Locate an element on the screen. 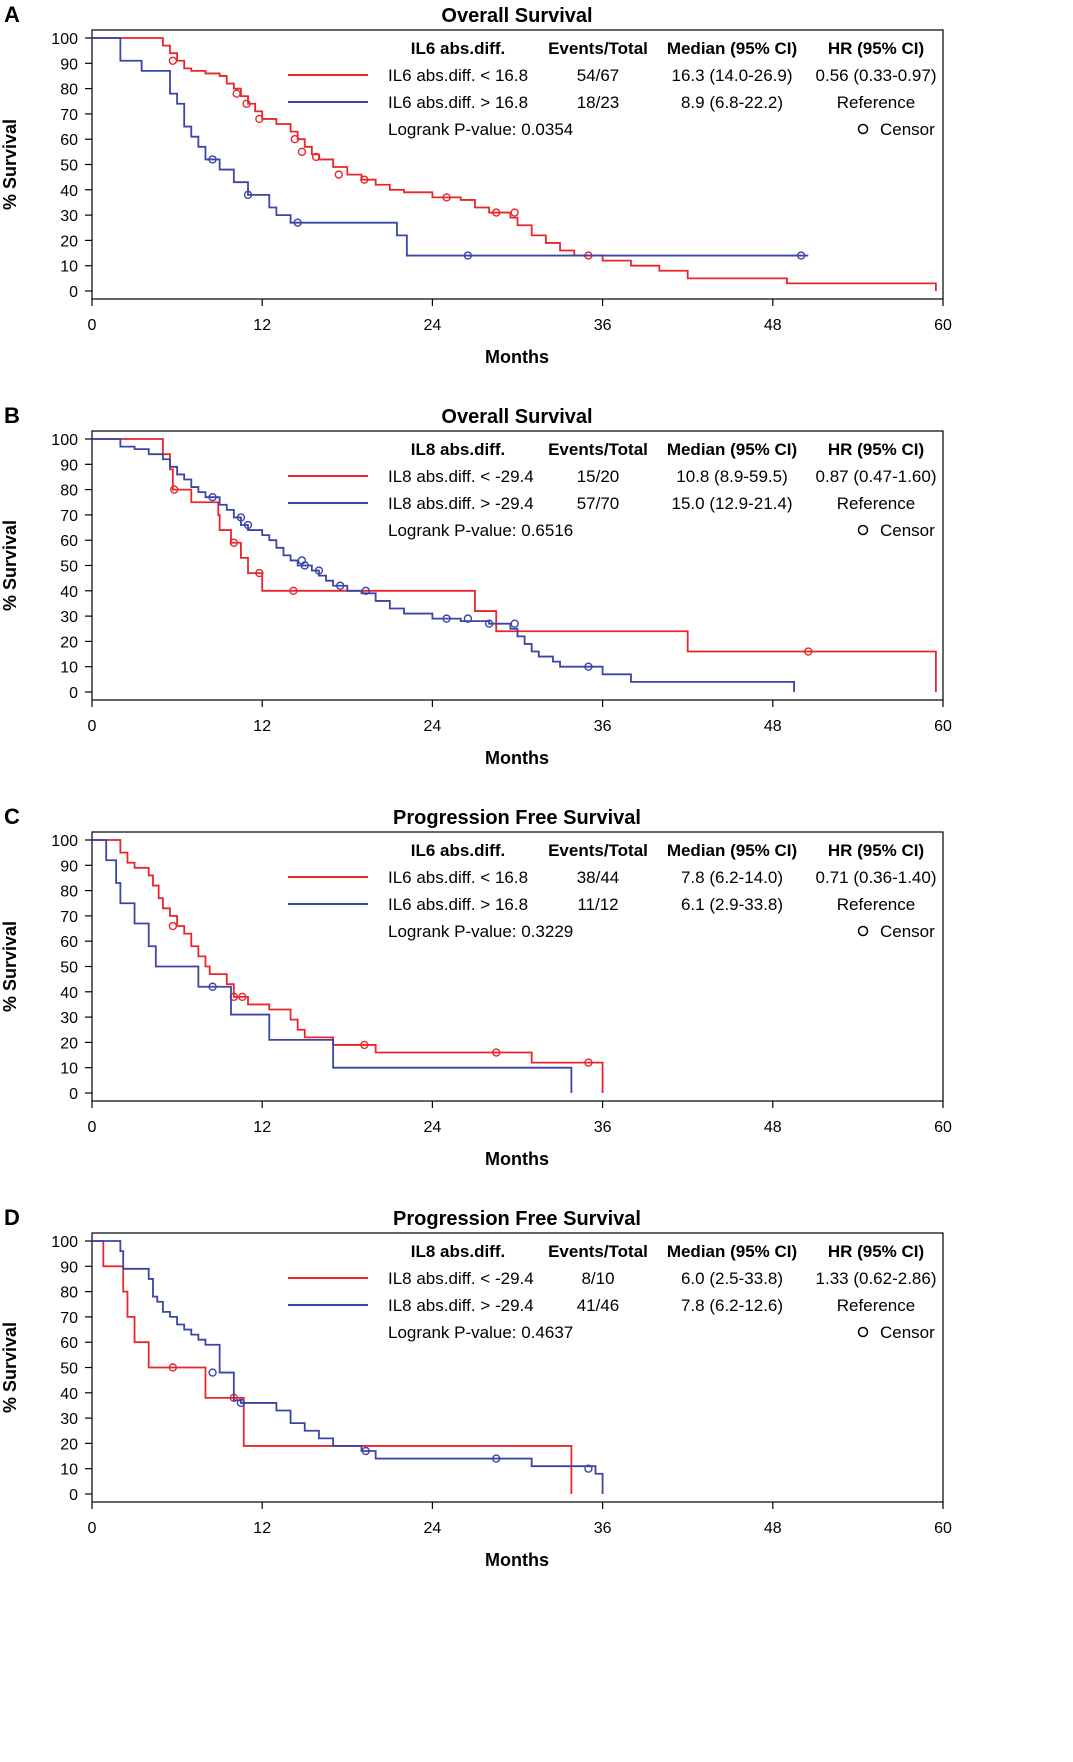 This screenshot has width=1073, height=1762. panel-letter: A is located at coordinates (12, 14).